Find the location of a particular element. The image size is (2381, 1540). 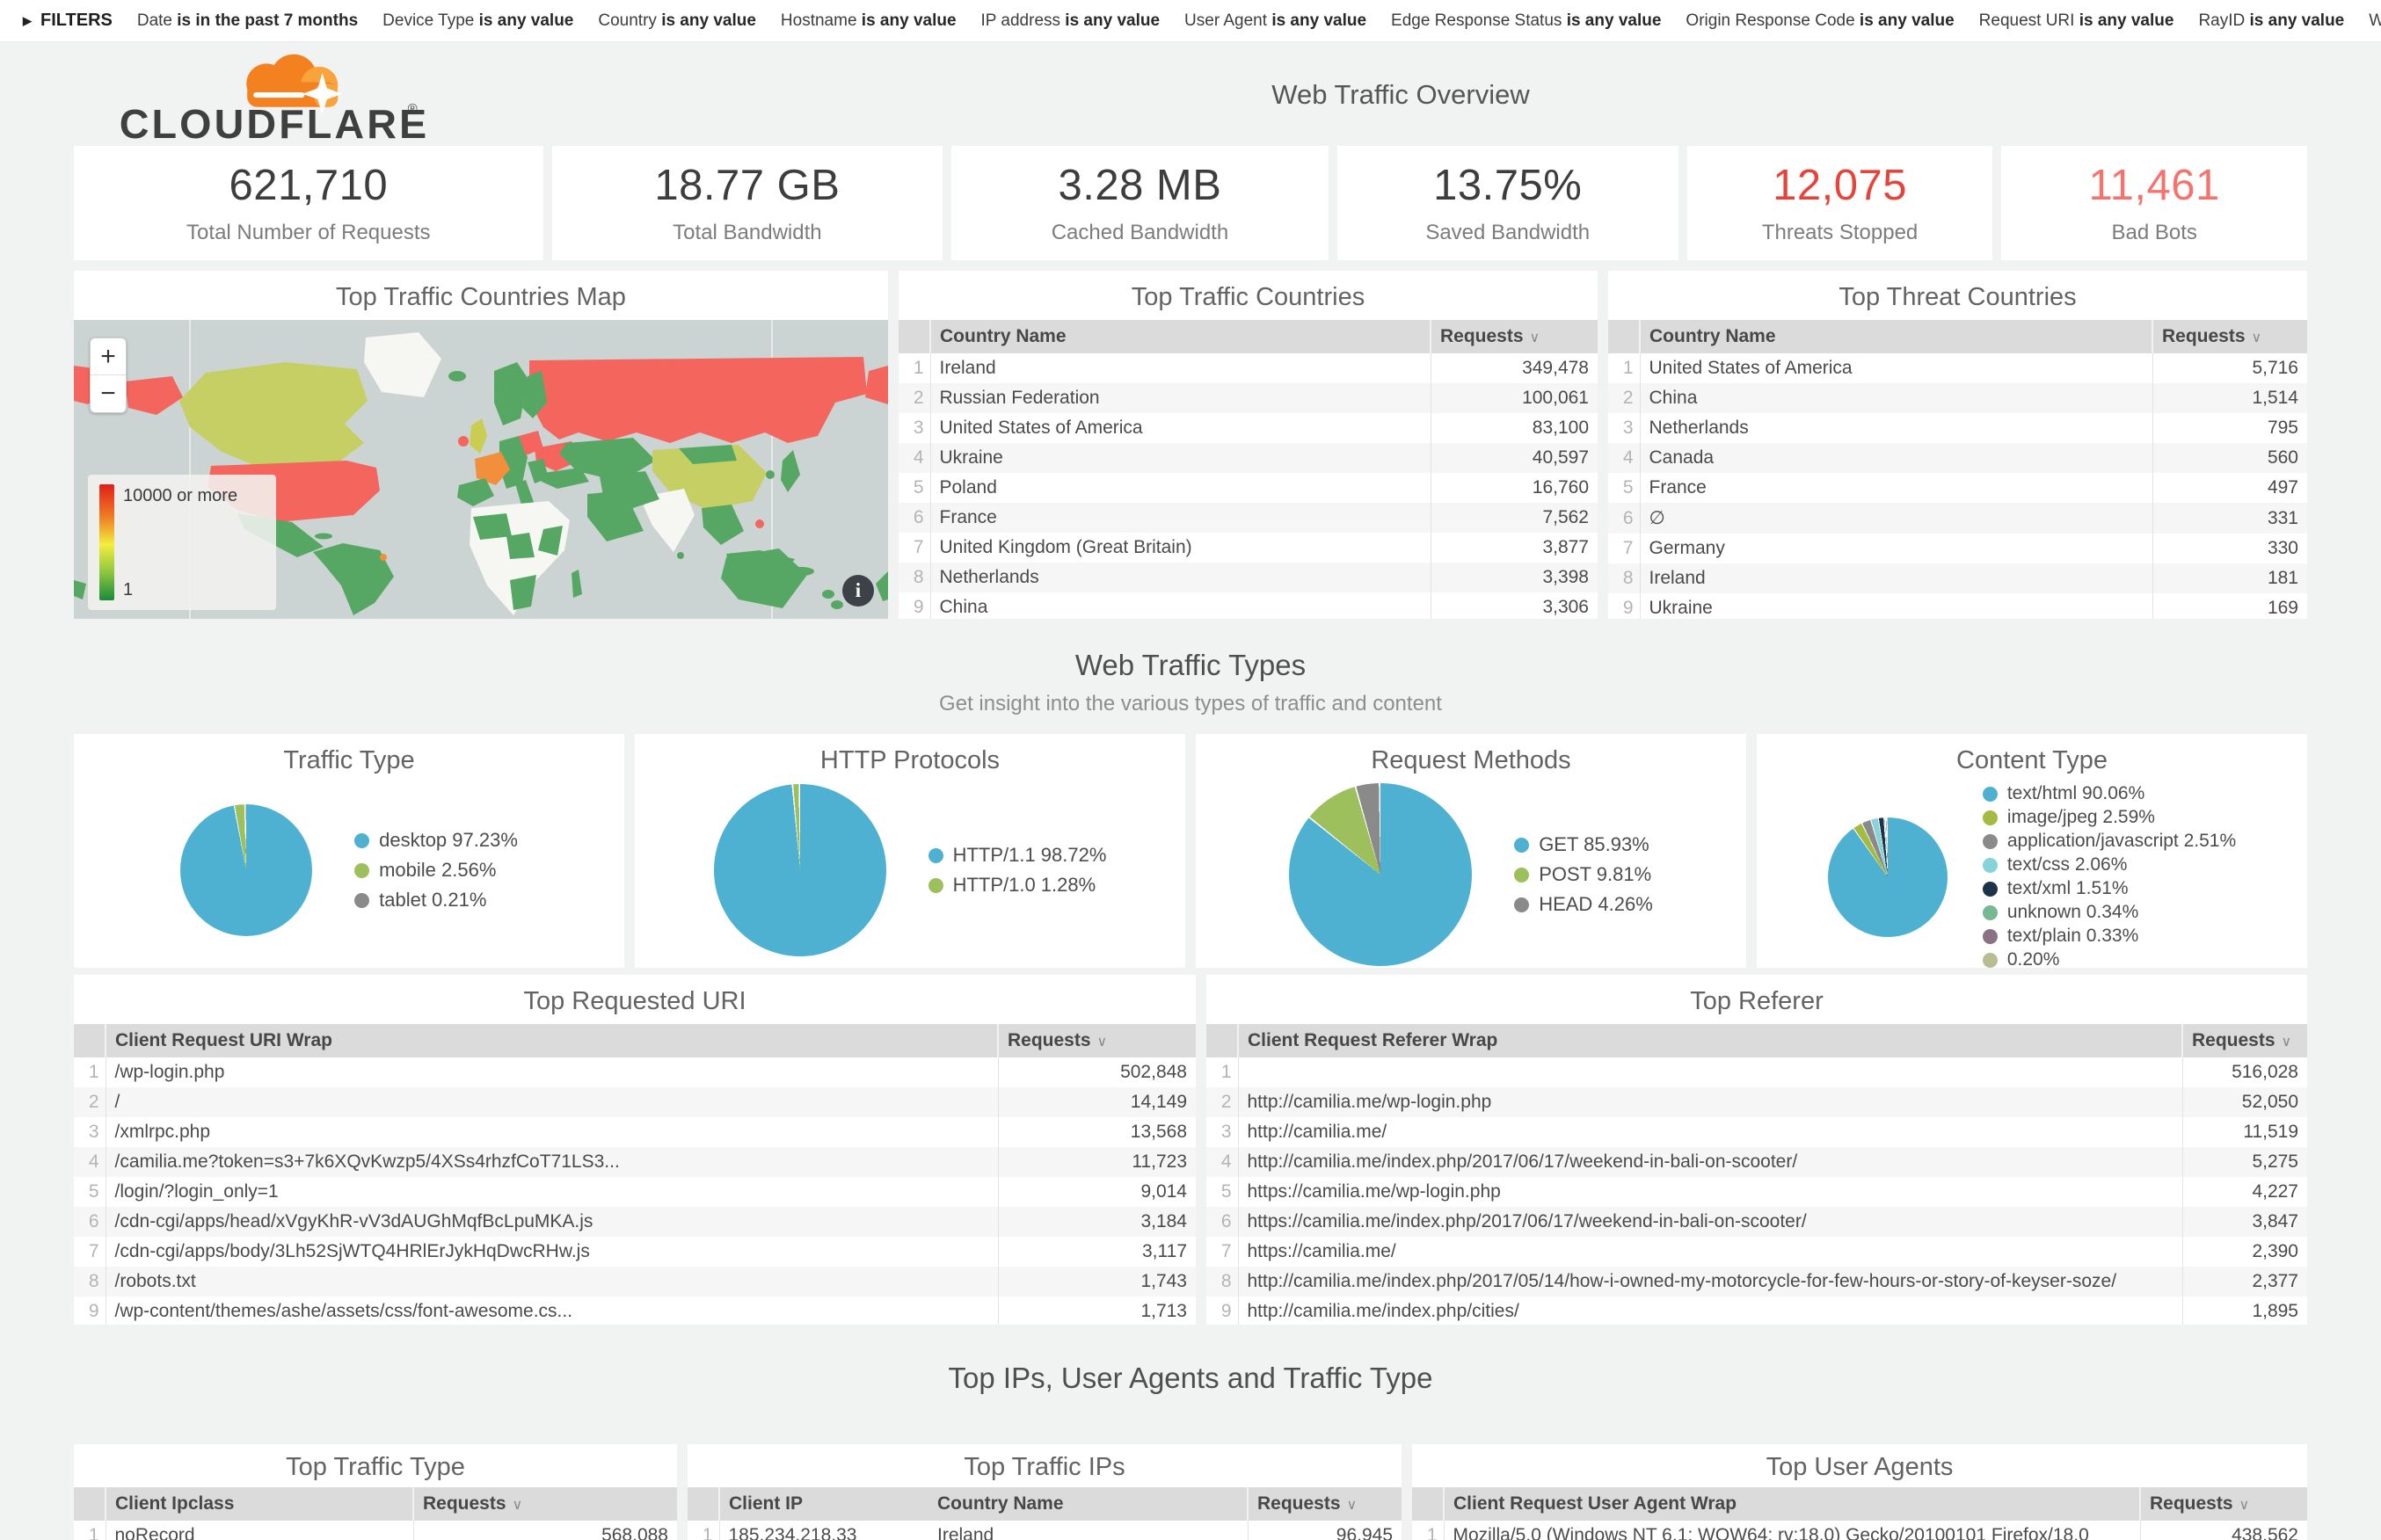

table-row: 3 United States of America 83,100 is located at coordinates (1248, 428).